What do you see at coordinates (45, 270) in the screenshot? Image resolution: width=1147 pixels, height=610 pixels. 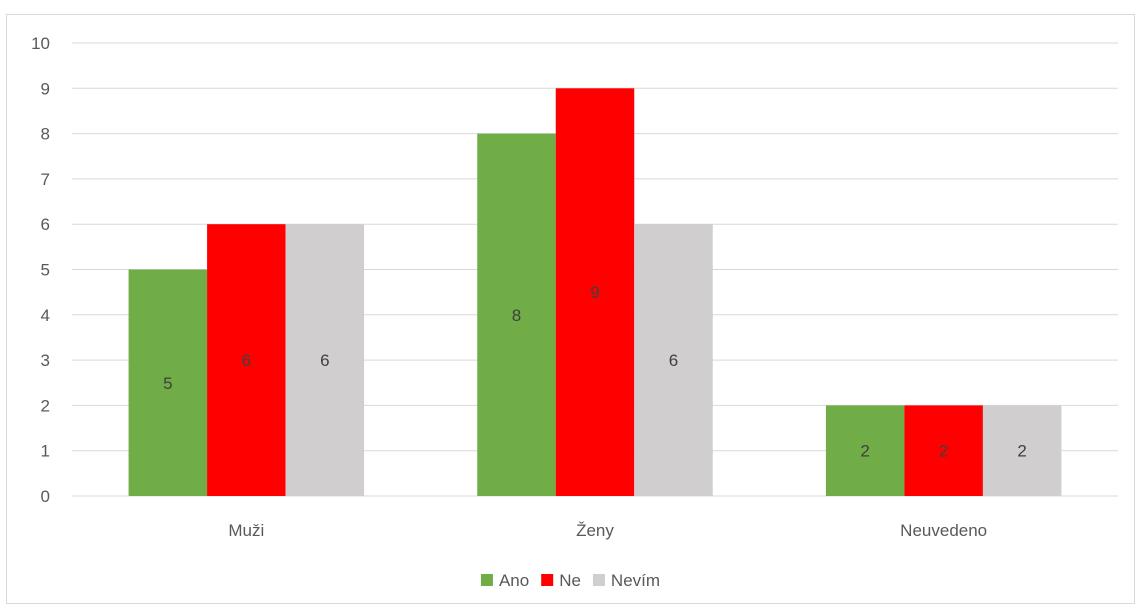 I see `y-tick-label: 5` at bounding box center [45, 270].